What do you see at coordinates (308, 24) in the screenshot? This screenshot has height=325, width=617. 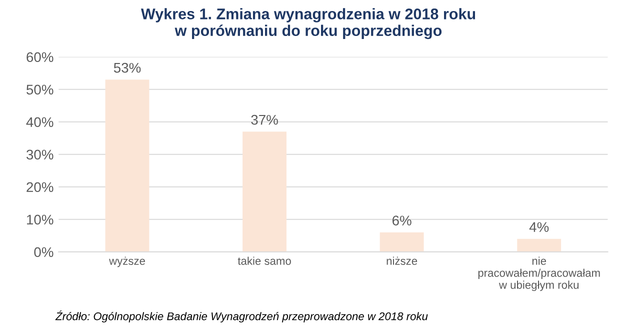 I see `chart-title: Wykres 1. Zmiana wynagrodzenia w 2018 roku w porównaniu do roku poprzedniego` at bounding box center [308, 24].